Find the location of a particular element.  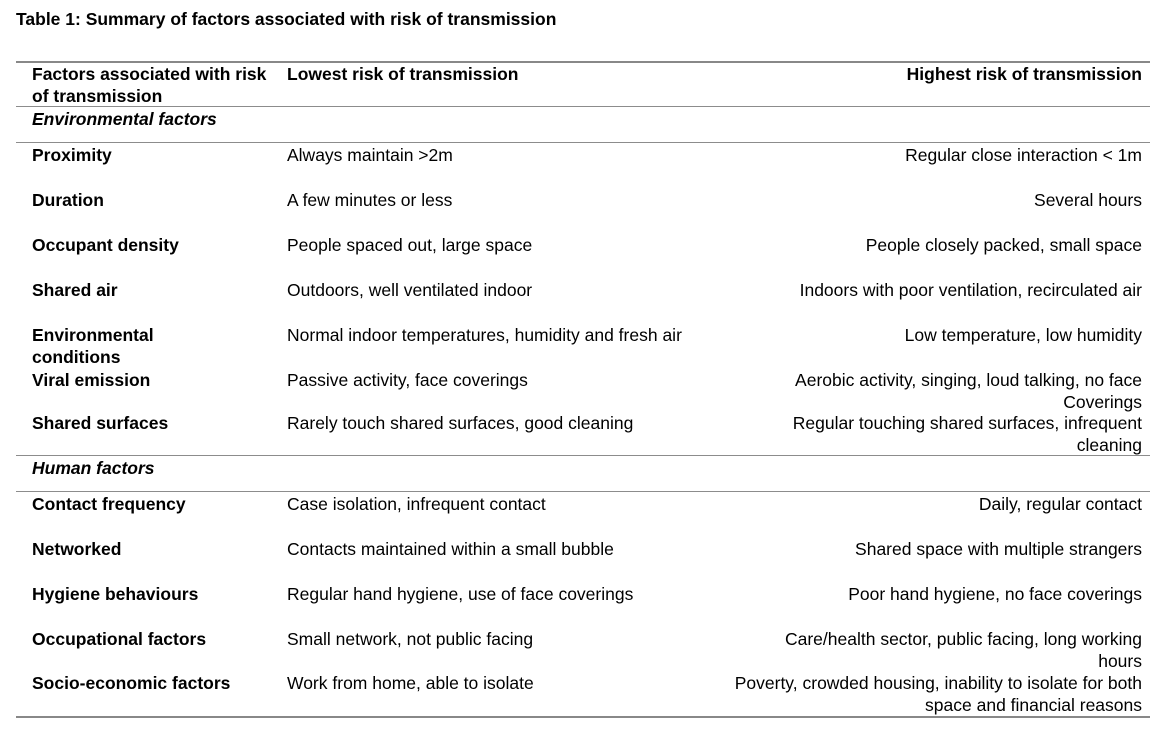

row-highest: Poor hand hygiene, no face coverings is located at coordinates (995, 594).